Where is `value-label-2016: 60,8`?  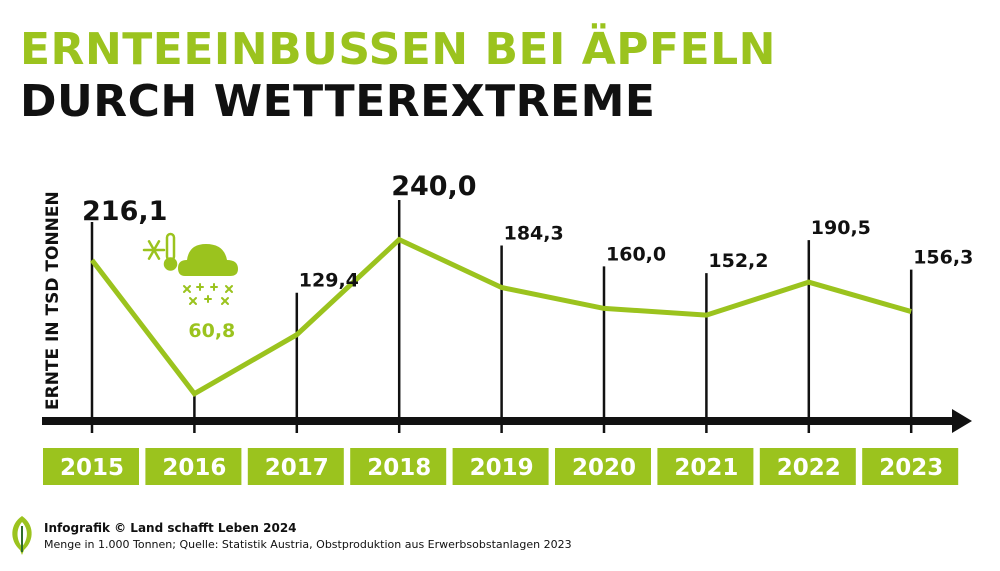
value-label-2016: 60,8 is located at coordinates (211, 331).